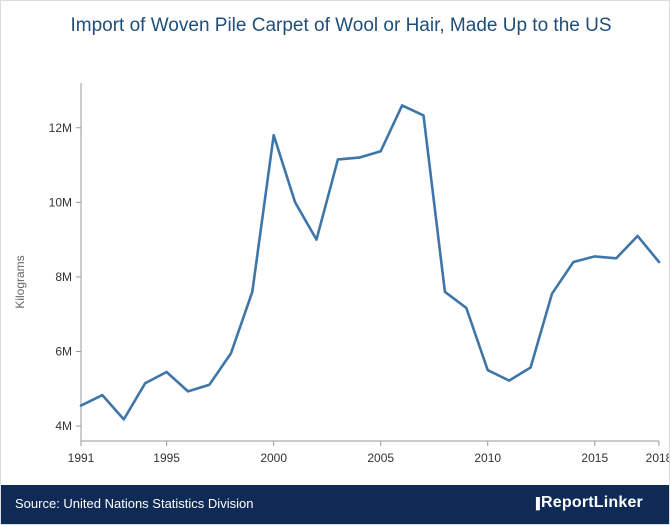 The height and width of the screenshot is (525, 670). Describe the element at coordinates (20, 281) in the screenshot. I see `y-axis-title: Kilograms` at that location.